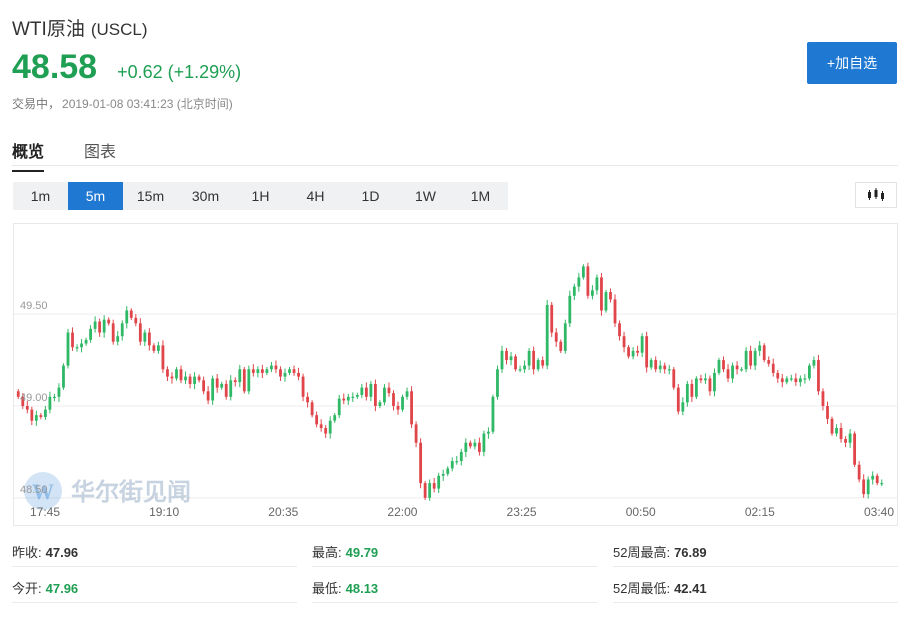 The height and width of the screenshot is (623, 910). What do you see at coordinates (122, 103) in the screenshot?
I see `trading-status: 交易中， 2019-01-08 03:41:23 (北京时间)` at bounding box center [122, 103].